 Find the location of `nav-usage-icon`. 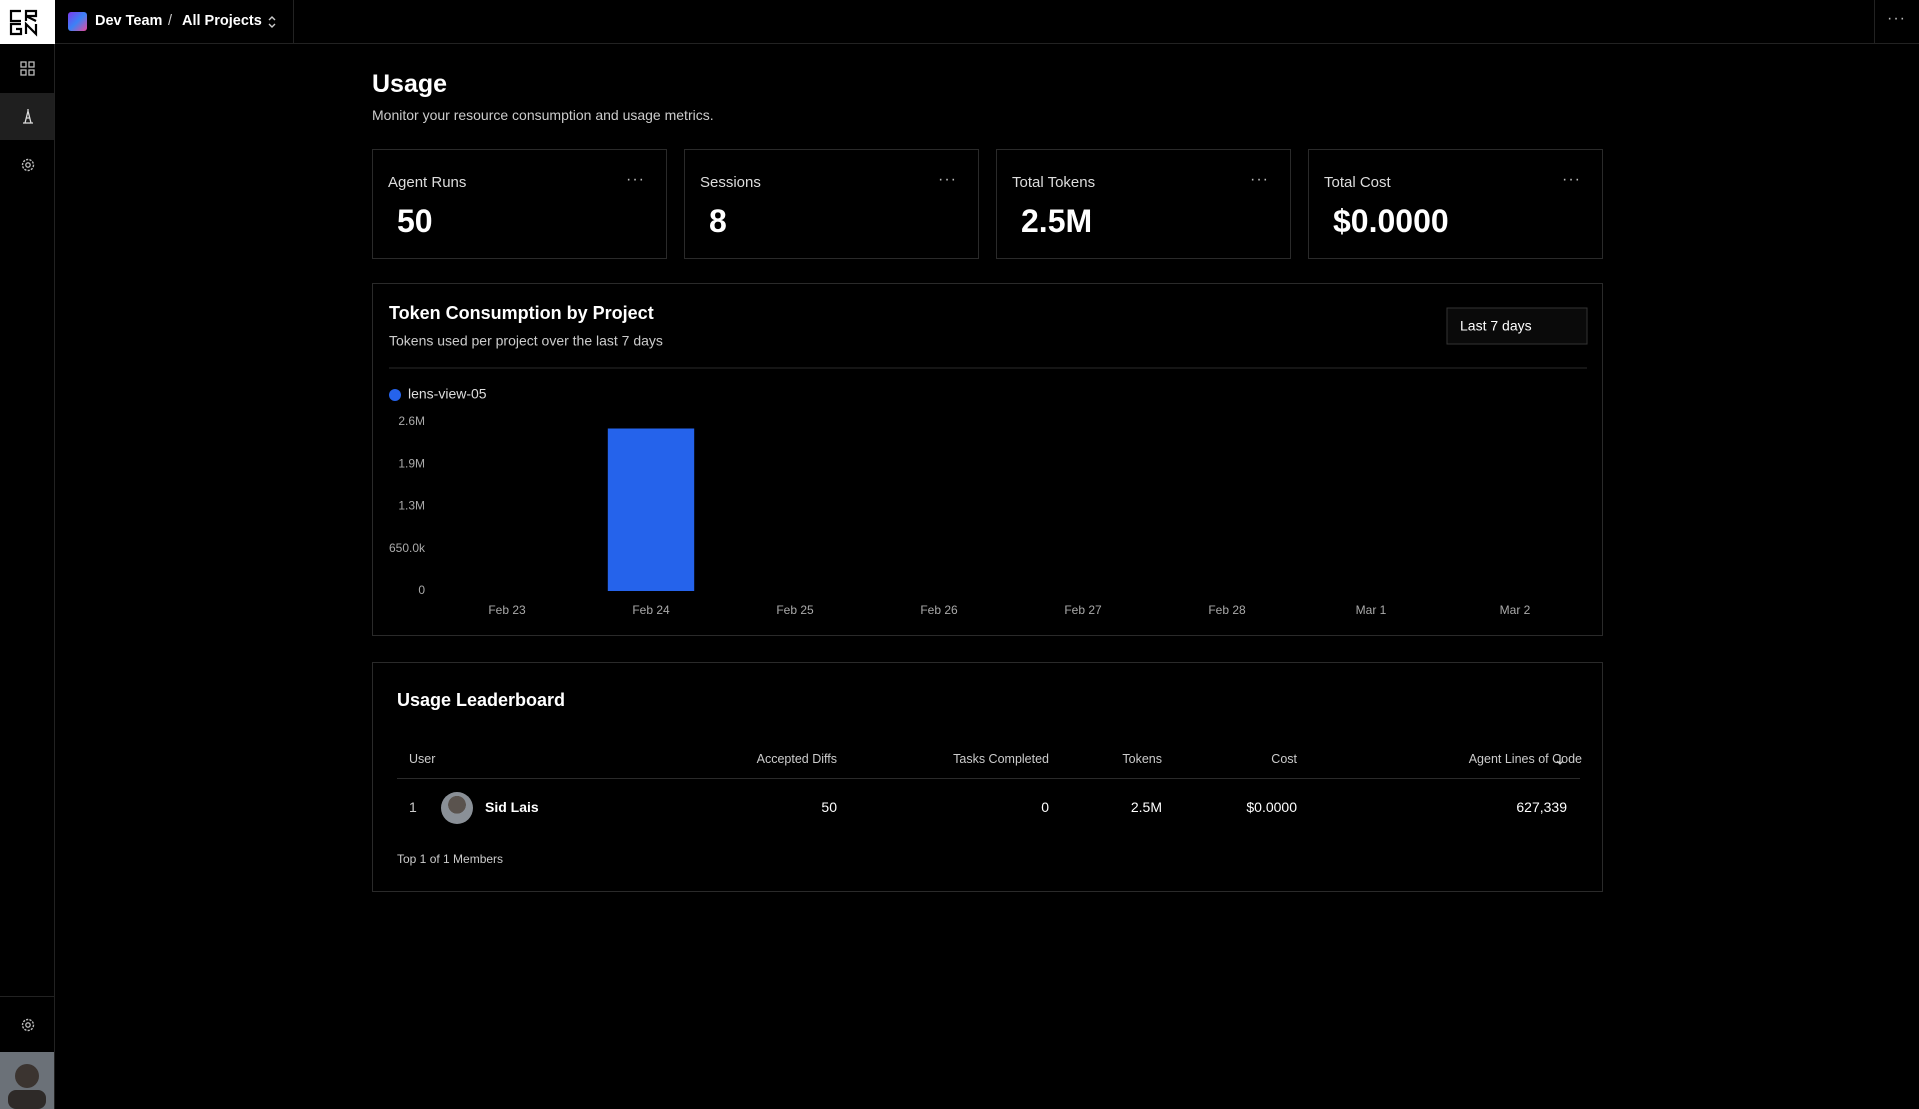

nav-usage-icon is located at coordinates (28, 116).